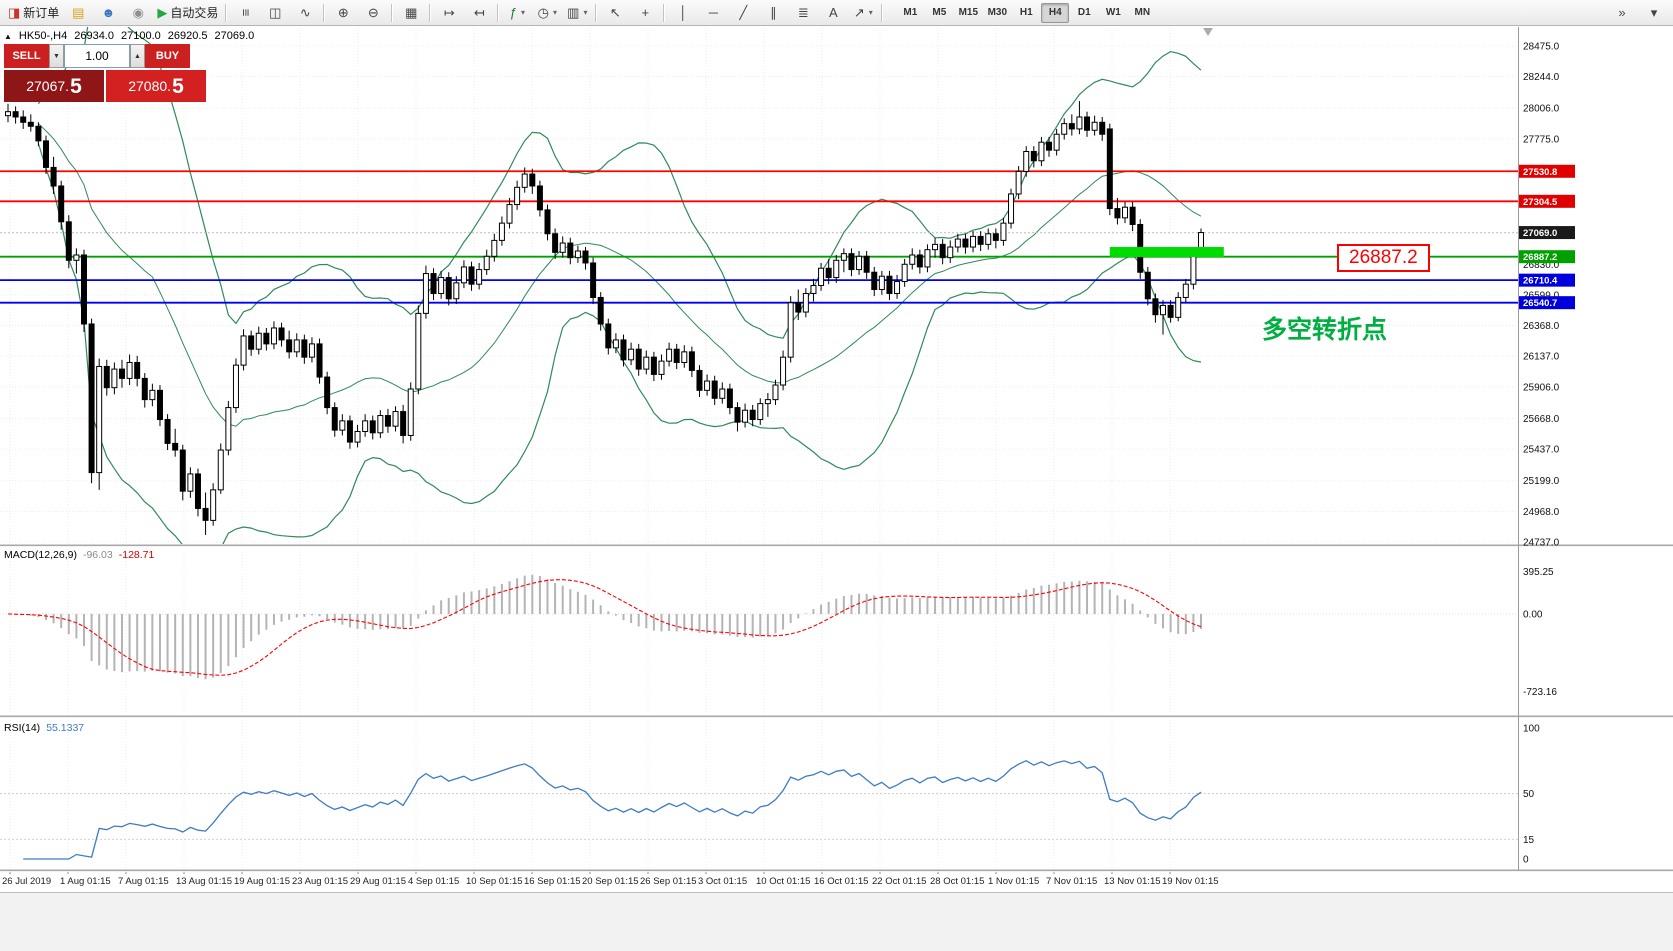 This screenshot has width=1673, height=951. I want to click on timeframe-w1-button: W1, so click(1113, 12).